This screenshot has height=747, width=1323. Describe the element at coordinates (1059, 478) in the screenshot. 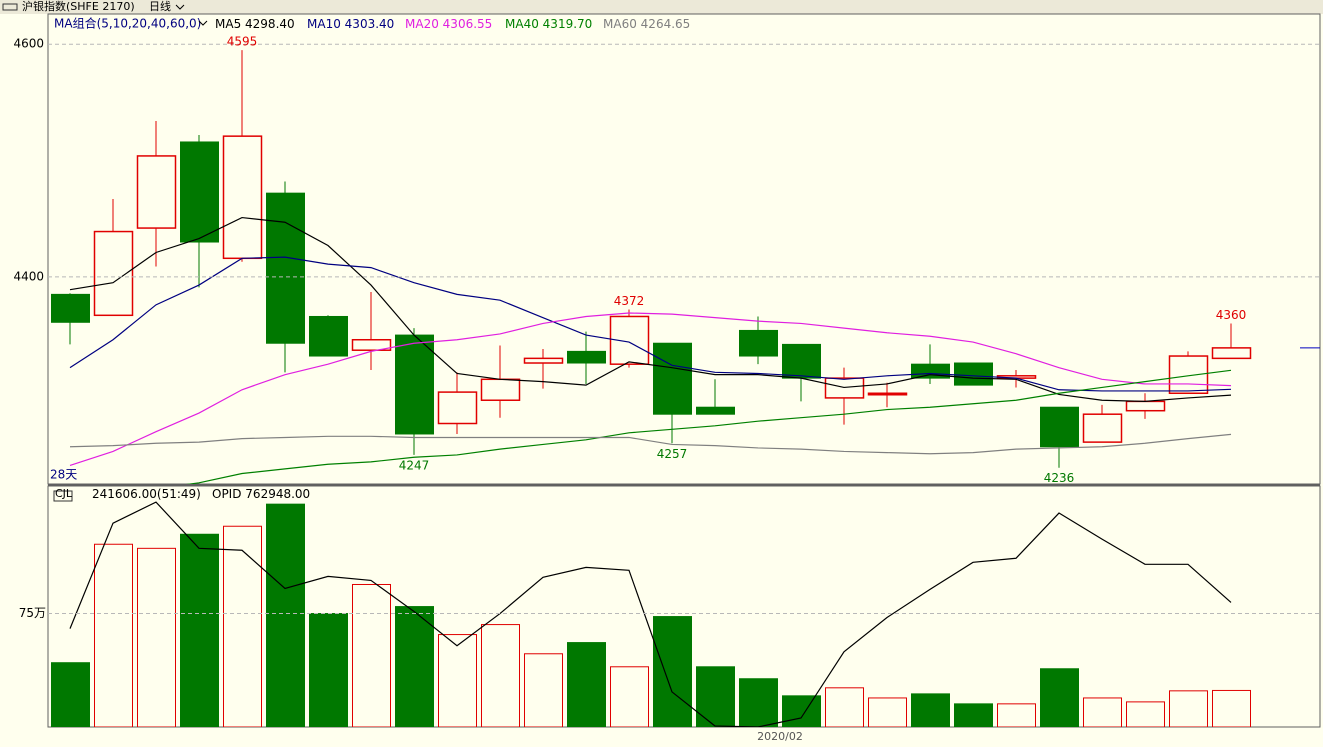

I see `extreme-label: 4236` at that location.